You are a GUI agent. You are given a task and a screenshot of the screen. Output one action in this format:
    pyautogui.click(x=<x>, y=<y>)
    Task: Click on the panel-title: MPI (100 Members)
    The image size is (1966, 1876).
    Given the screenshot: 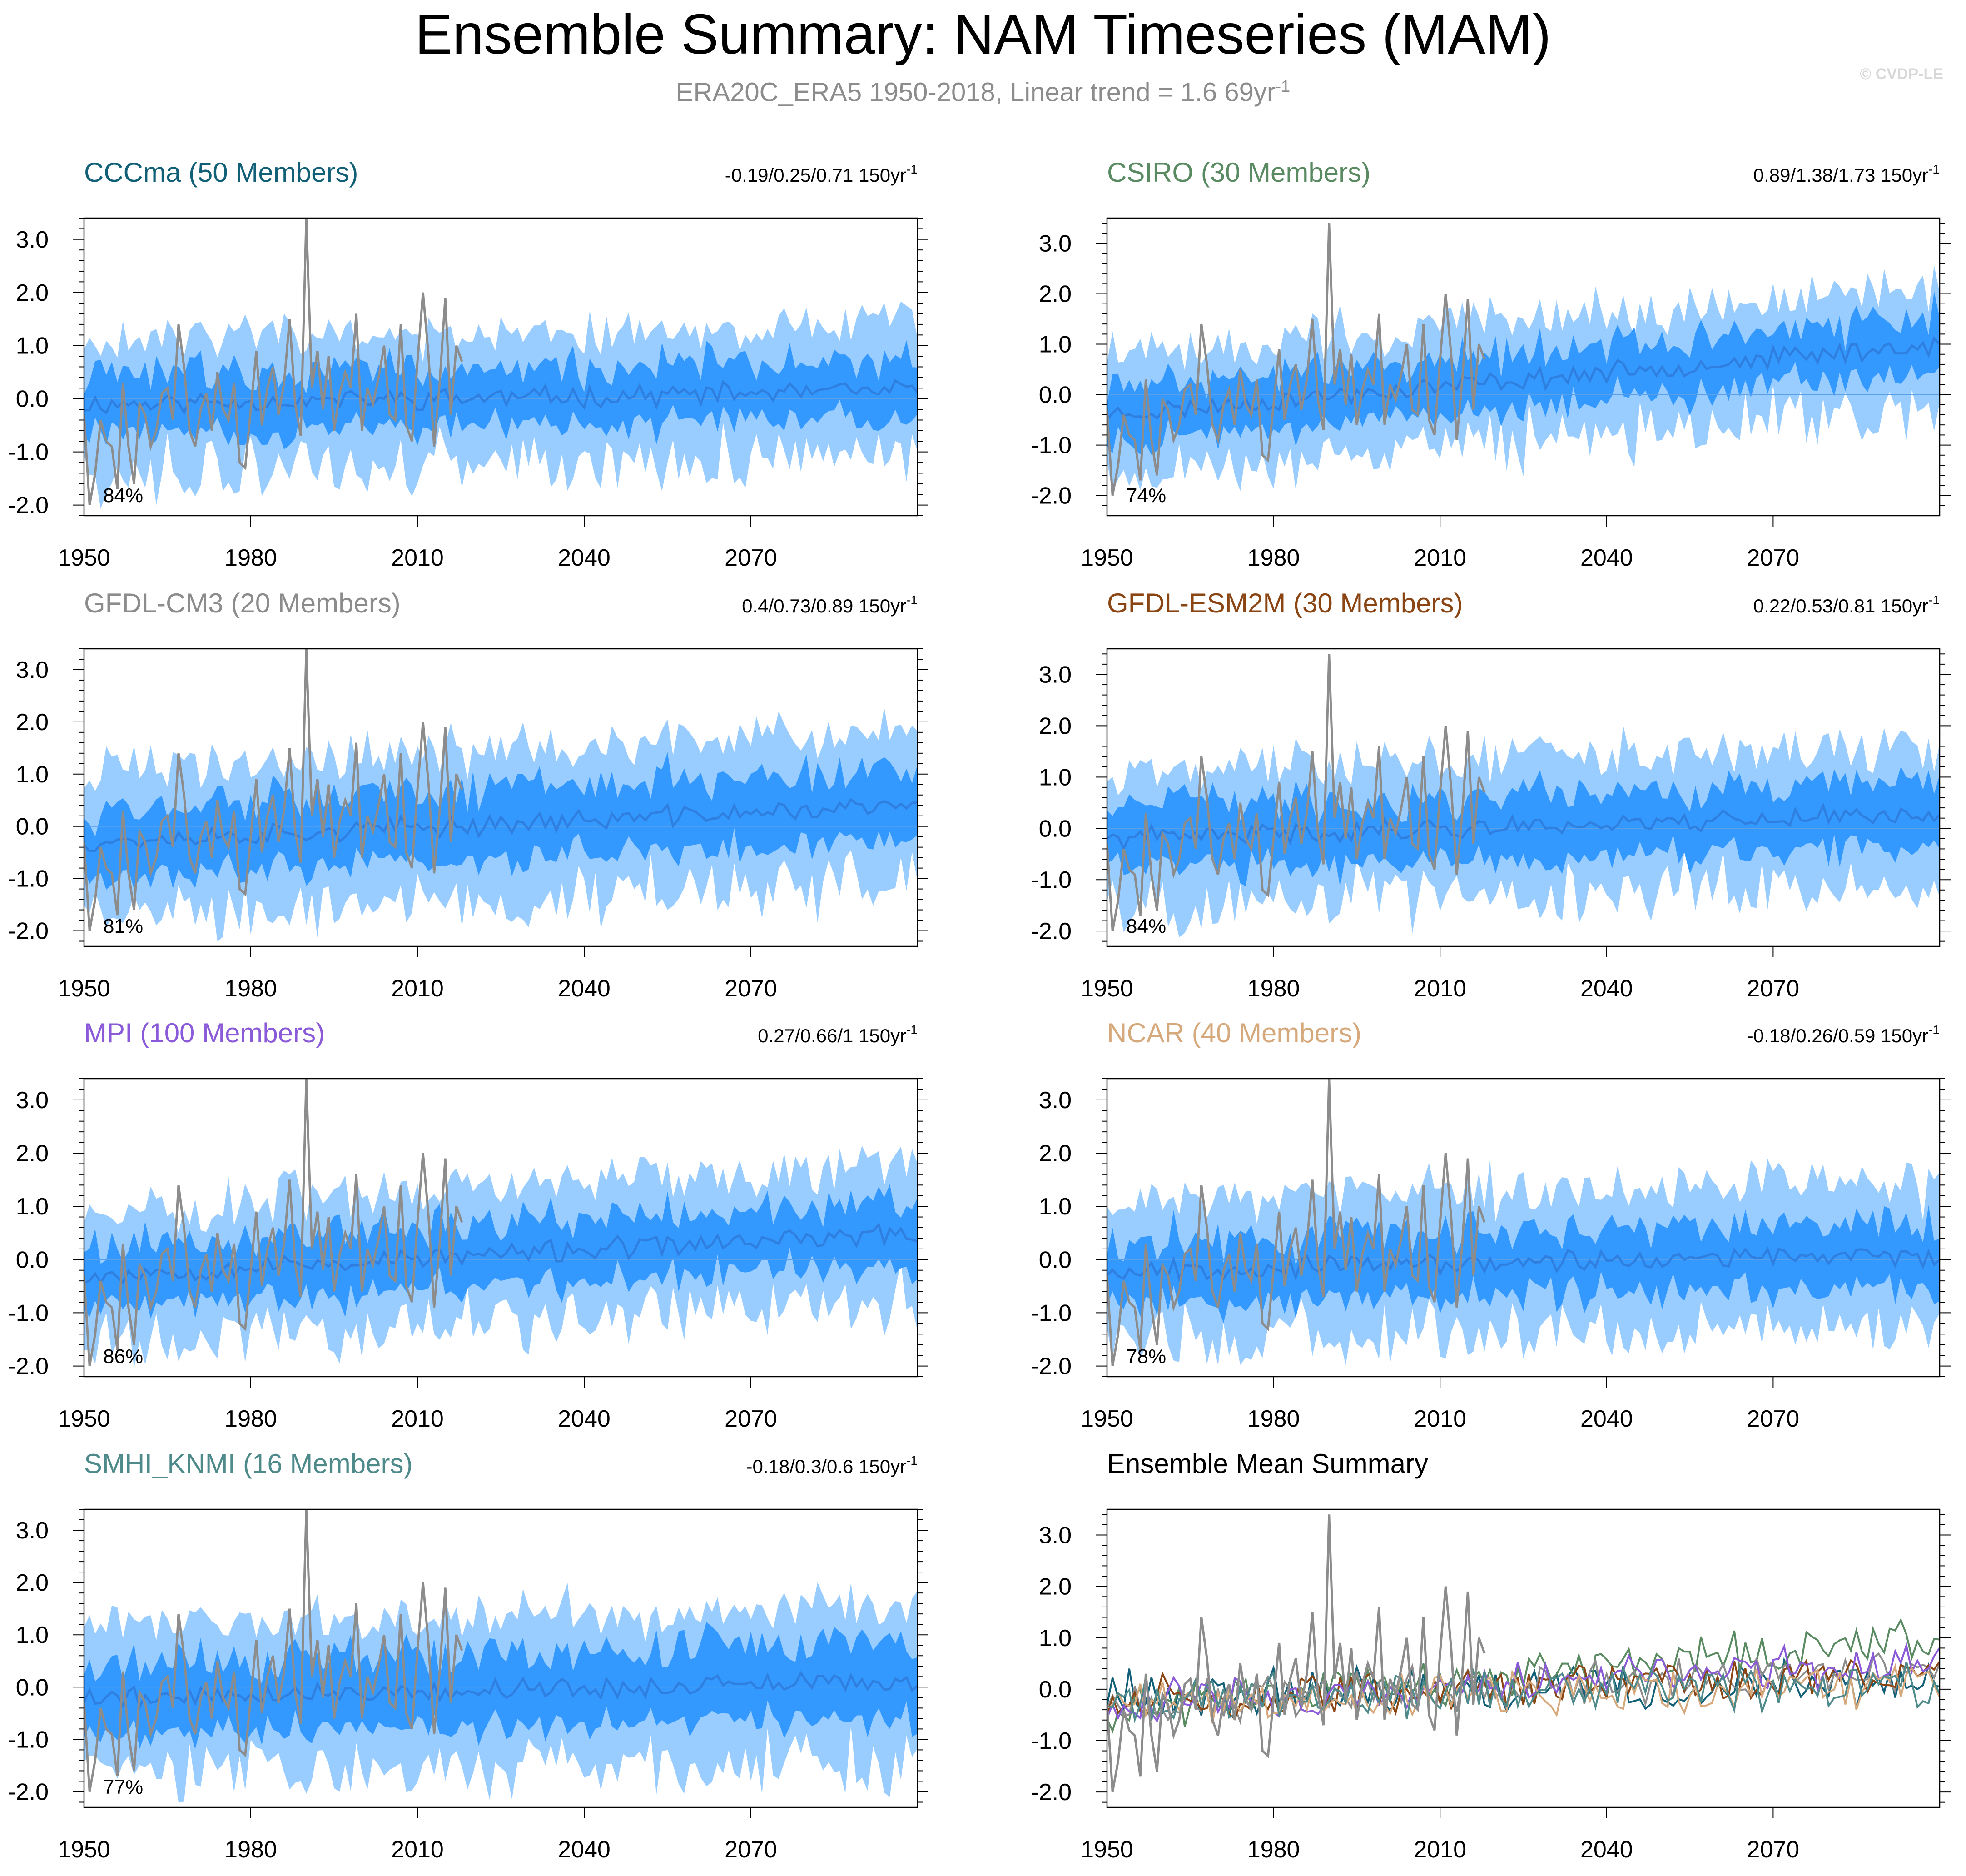 What is the action you would take?
    pyautogui.click(x=204, y=1033)
    